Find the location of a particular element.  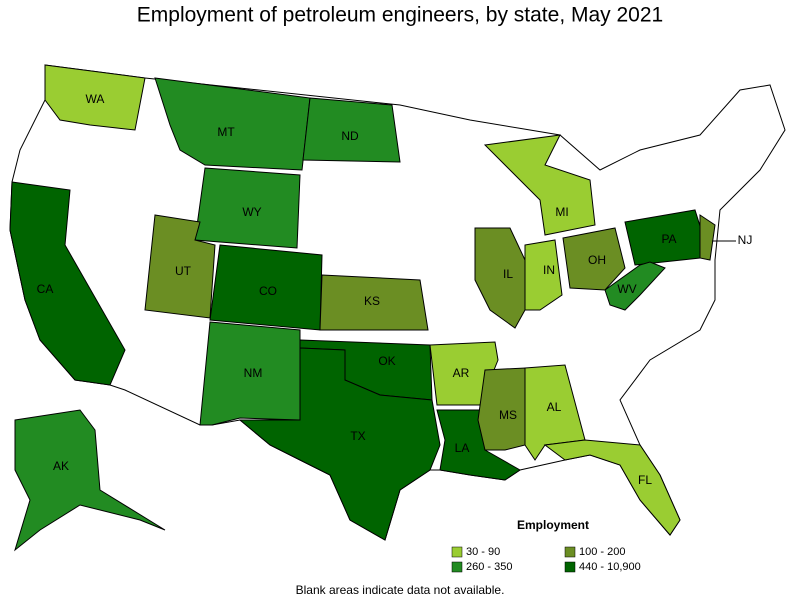

legend-label: 260 - 350 is located at coordinates (489, 567).